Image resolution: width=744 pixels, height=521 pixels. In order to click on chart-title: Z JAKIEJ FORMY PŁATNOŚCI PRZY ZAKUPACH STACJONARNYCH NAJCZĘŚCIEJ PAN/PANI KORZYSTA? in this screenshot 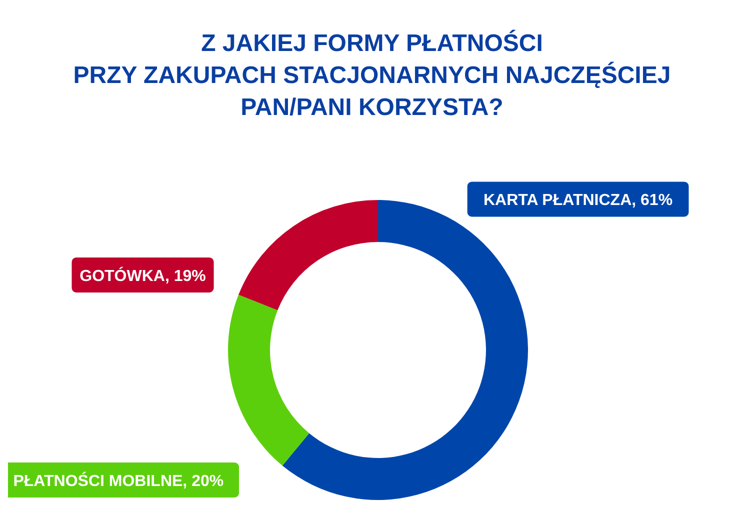, I will do `click(372, 75)`.